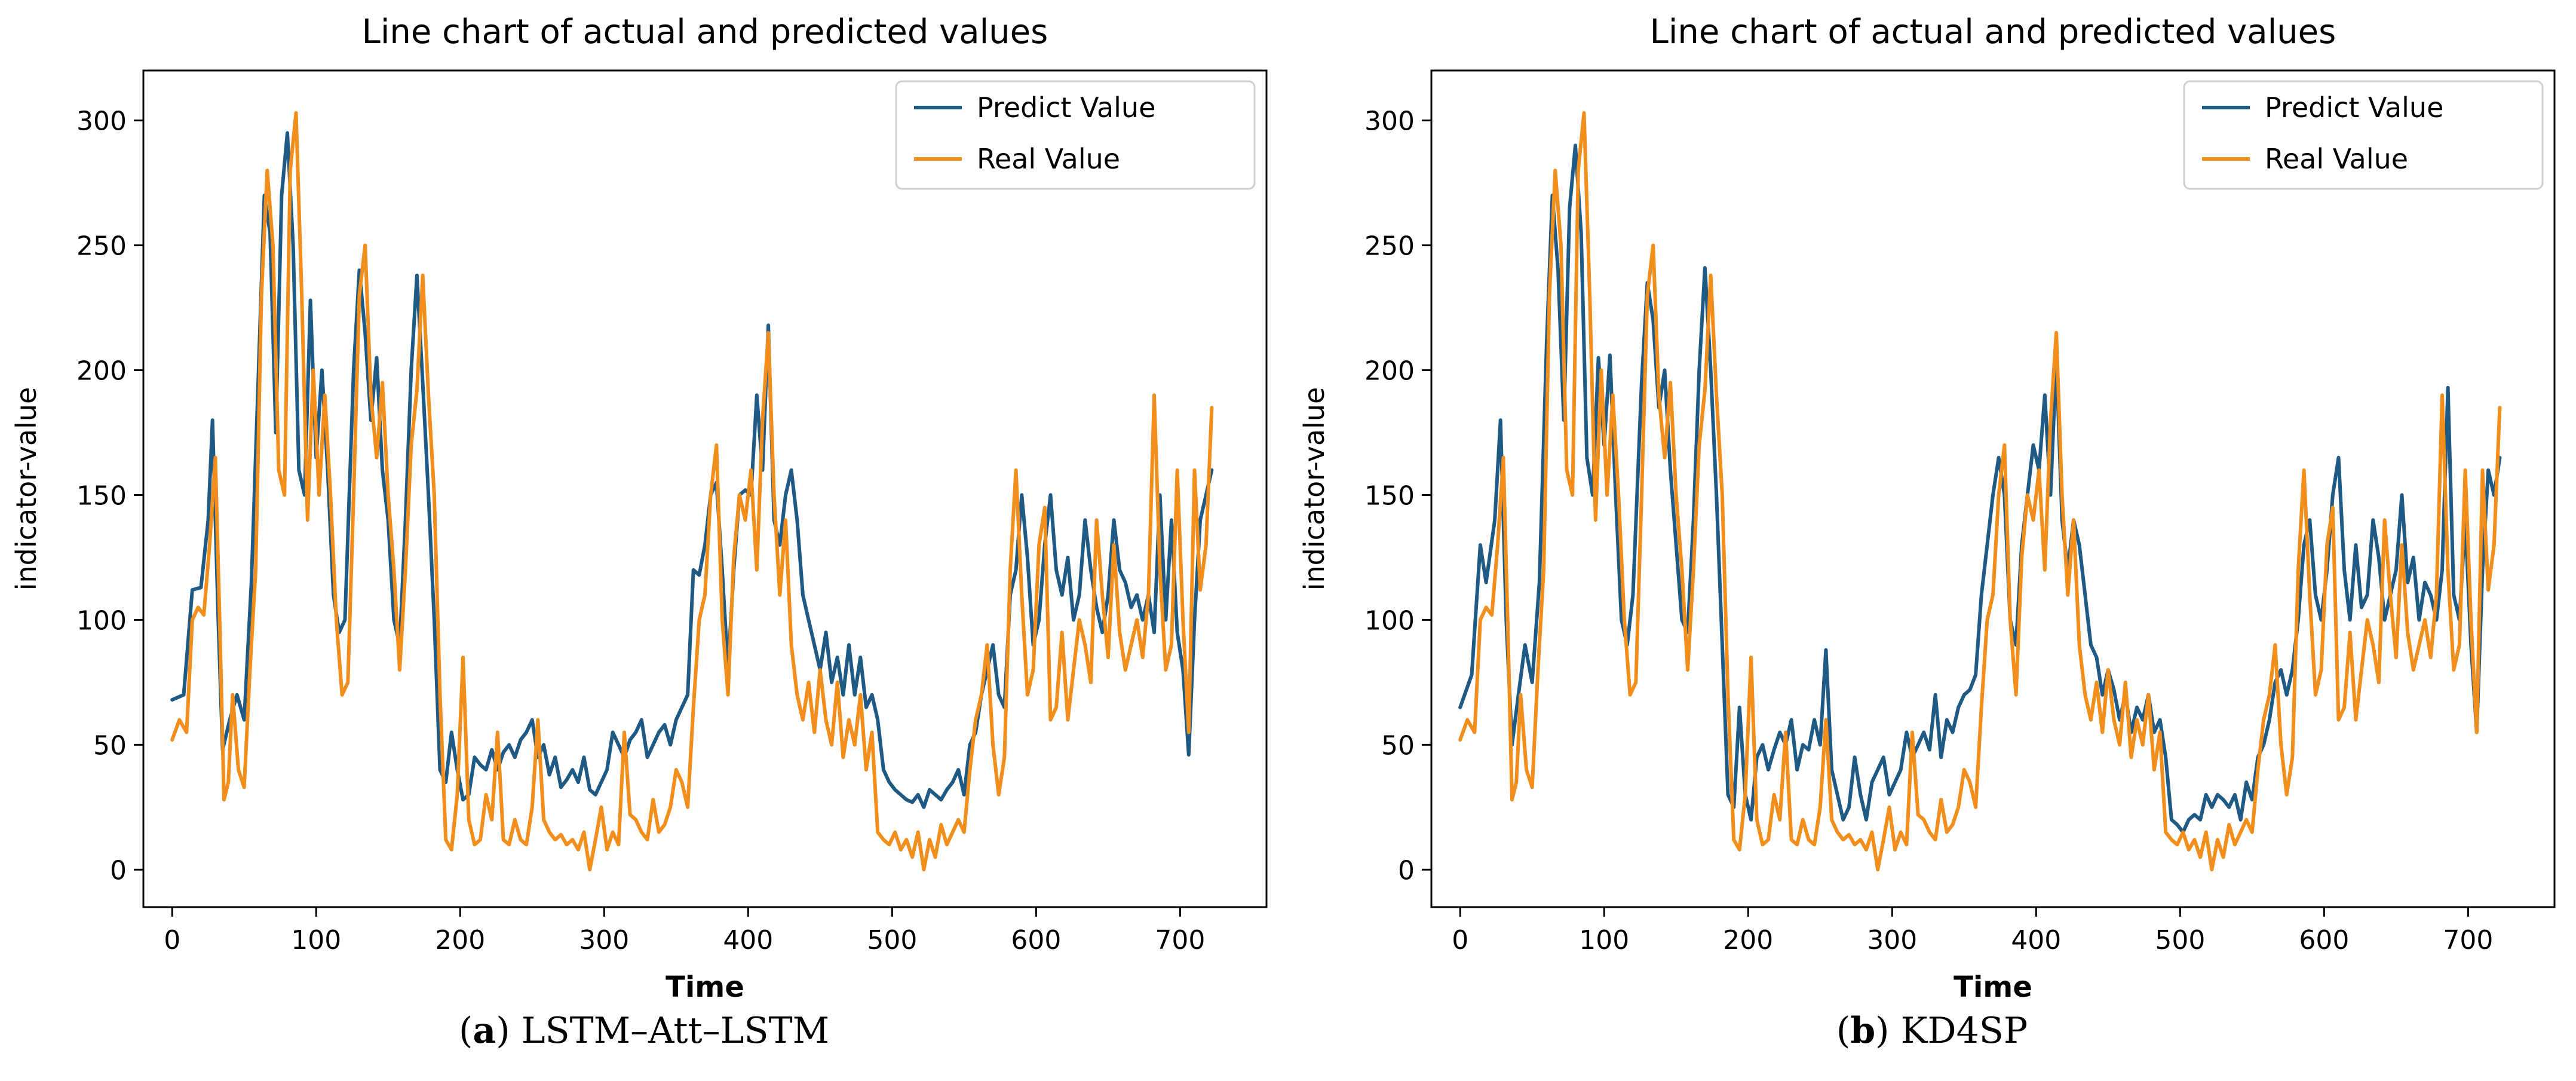 The image size is (2576, 1081). Describe the element at coordinates (1863, 1031) in the screenshot. I see `caption-letter: b` at that location.